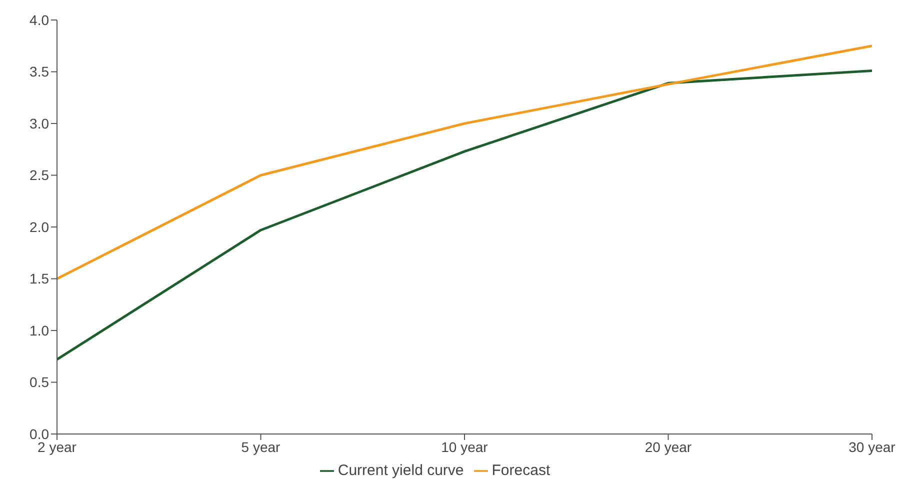 This screenshot has height=479, width=904. Describe the element at coordinates (521, 470) in the screenshot. I see `legend-label: Forecast` at that location.